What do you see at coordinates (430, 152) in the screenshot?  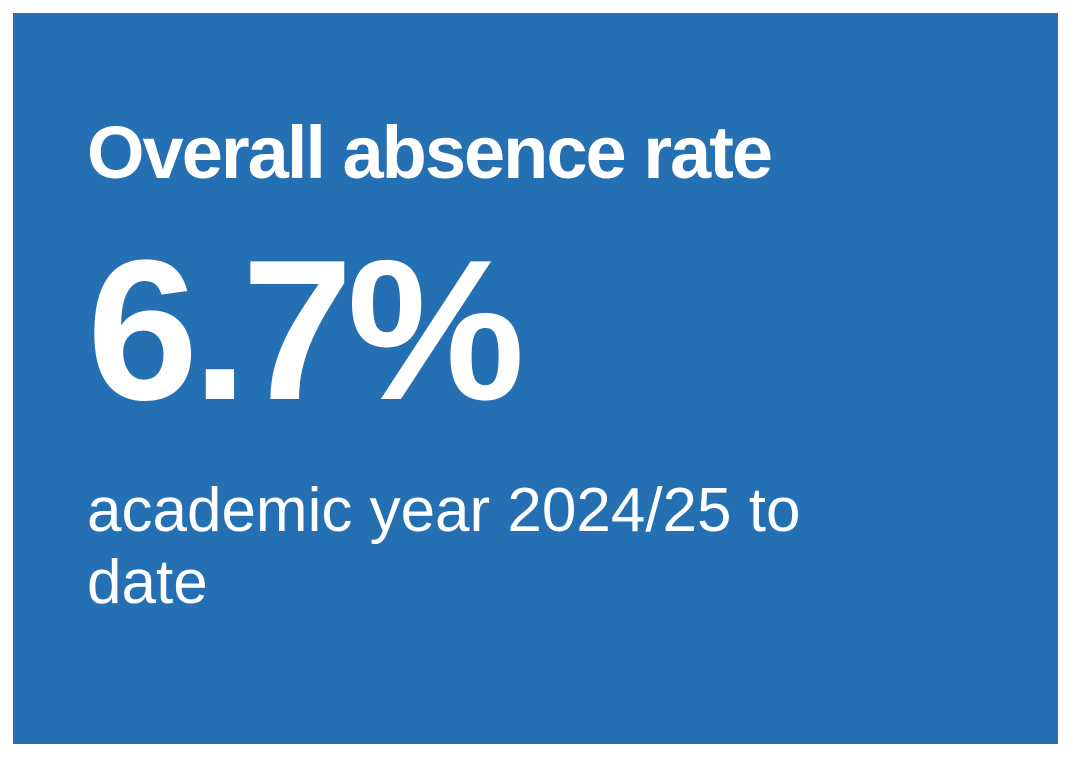 I see `panel-title: Overall absence rate` at bounding box center [430, 152].